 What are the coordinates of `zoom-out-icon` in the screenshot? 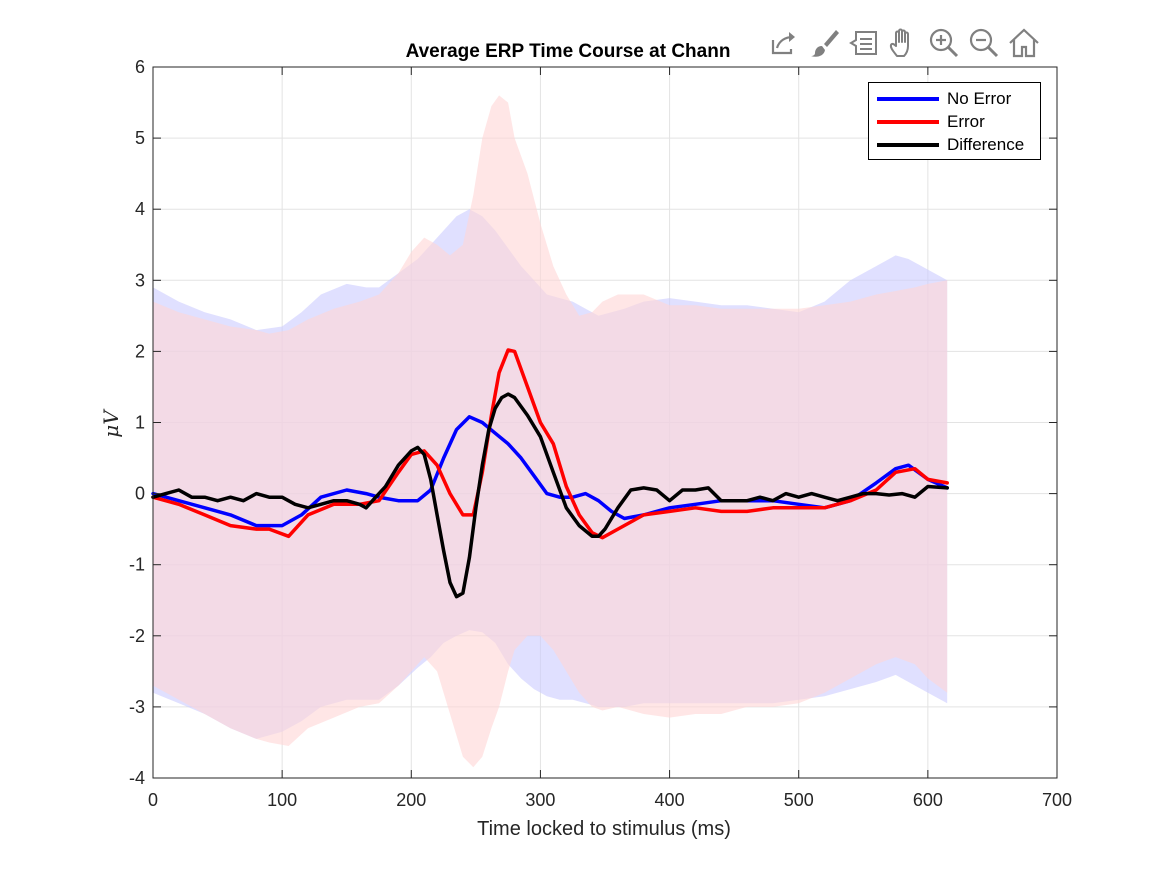 It's located at (984, 43).